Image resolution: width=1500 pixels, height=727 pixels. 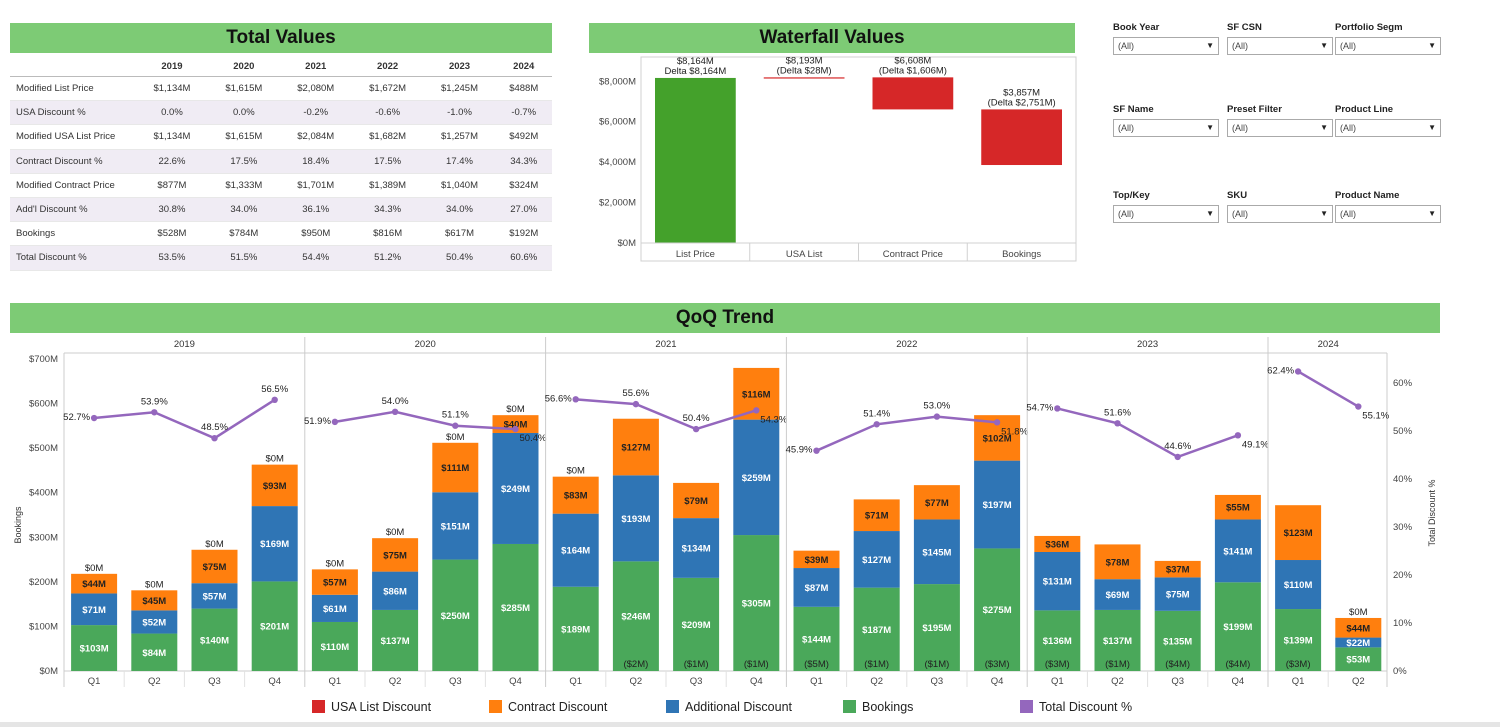 I want to click on segment-label: $110M, so click(x=335, y=647).